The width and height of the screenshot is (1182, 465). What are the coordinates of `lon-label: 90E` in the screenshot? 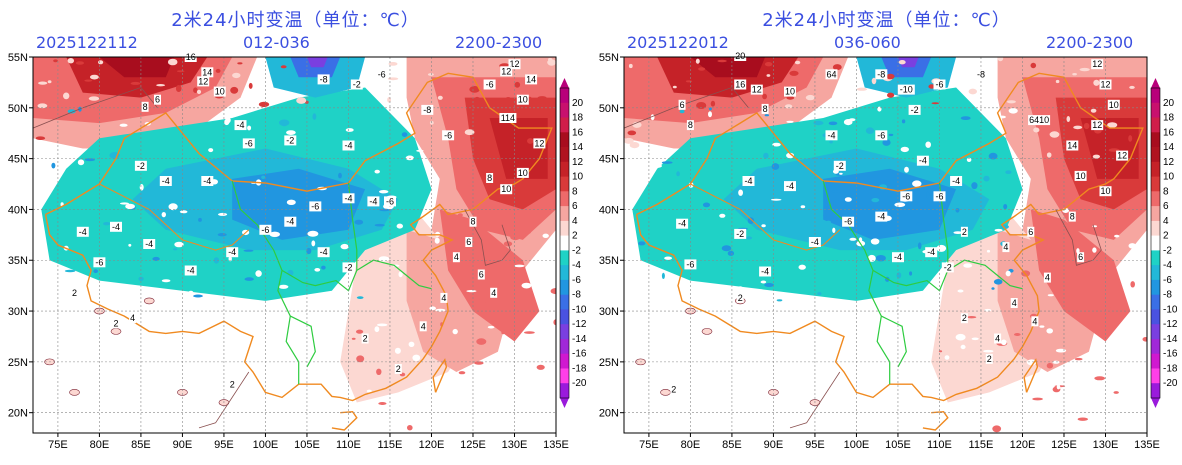 It's located at (183, 445).